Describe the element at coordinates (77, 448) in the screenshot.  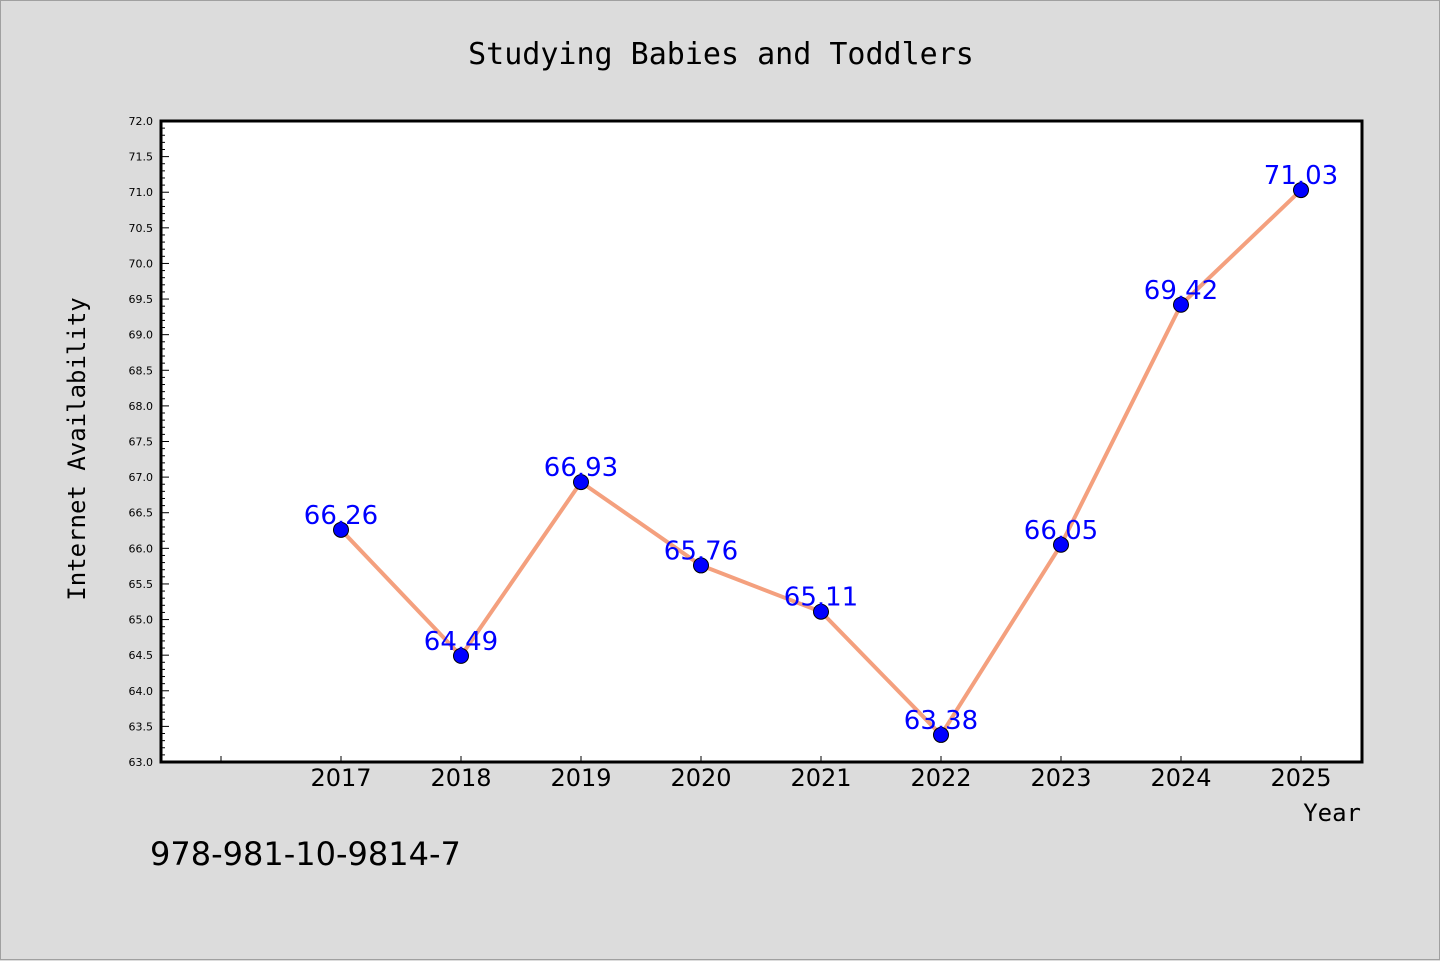
I see `y-axis-label: Internet Availability` at that location.